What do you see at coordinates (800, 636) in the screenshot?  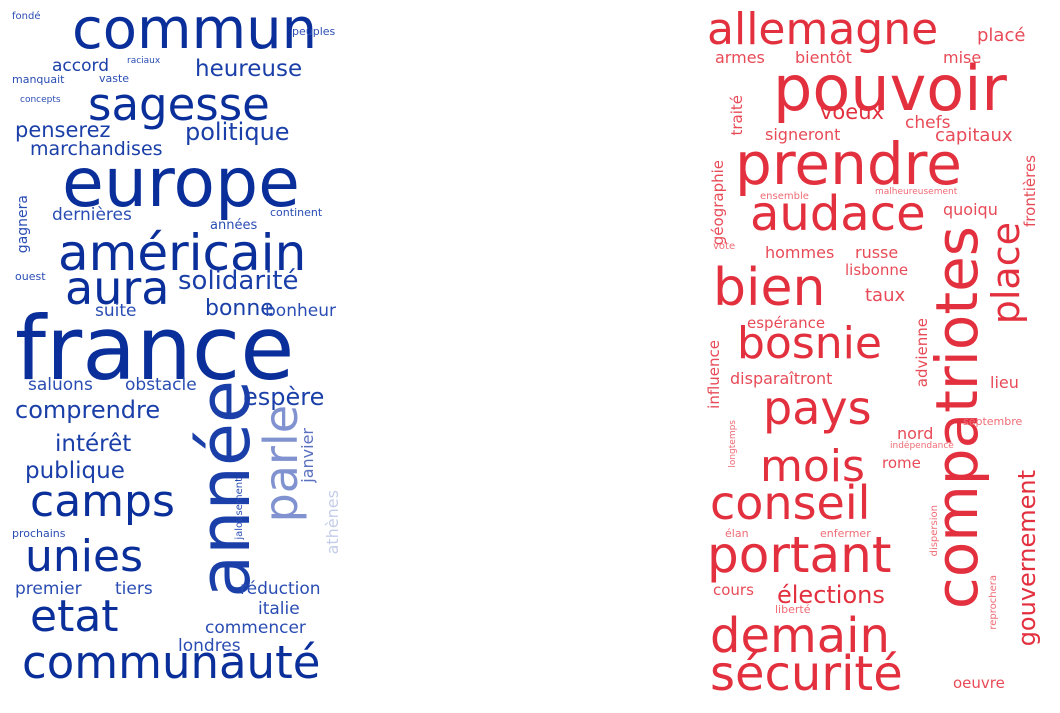 I see `word-demain: demain` at bounding box center [800, 636].